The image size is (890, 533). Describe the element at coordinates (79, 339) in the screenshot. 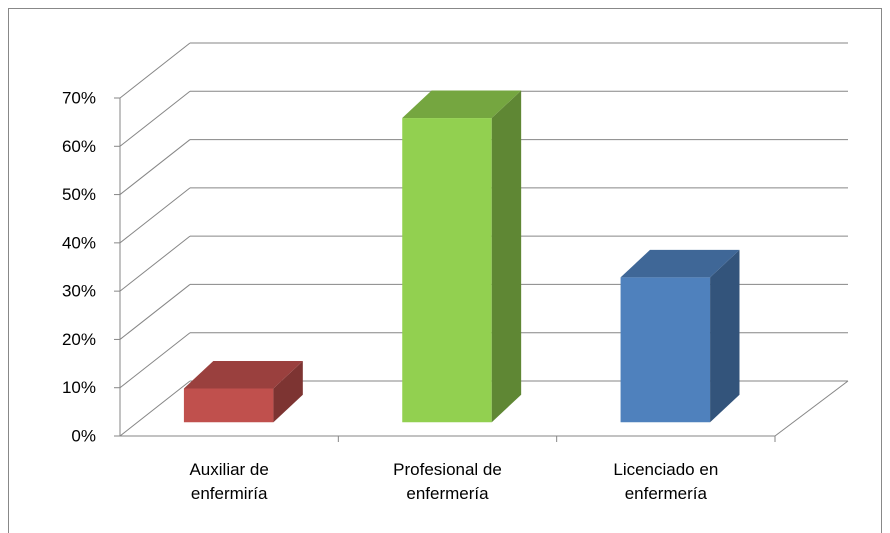

I see `y-tick-label: 20%` at that location.